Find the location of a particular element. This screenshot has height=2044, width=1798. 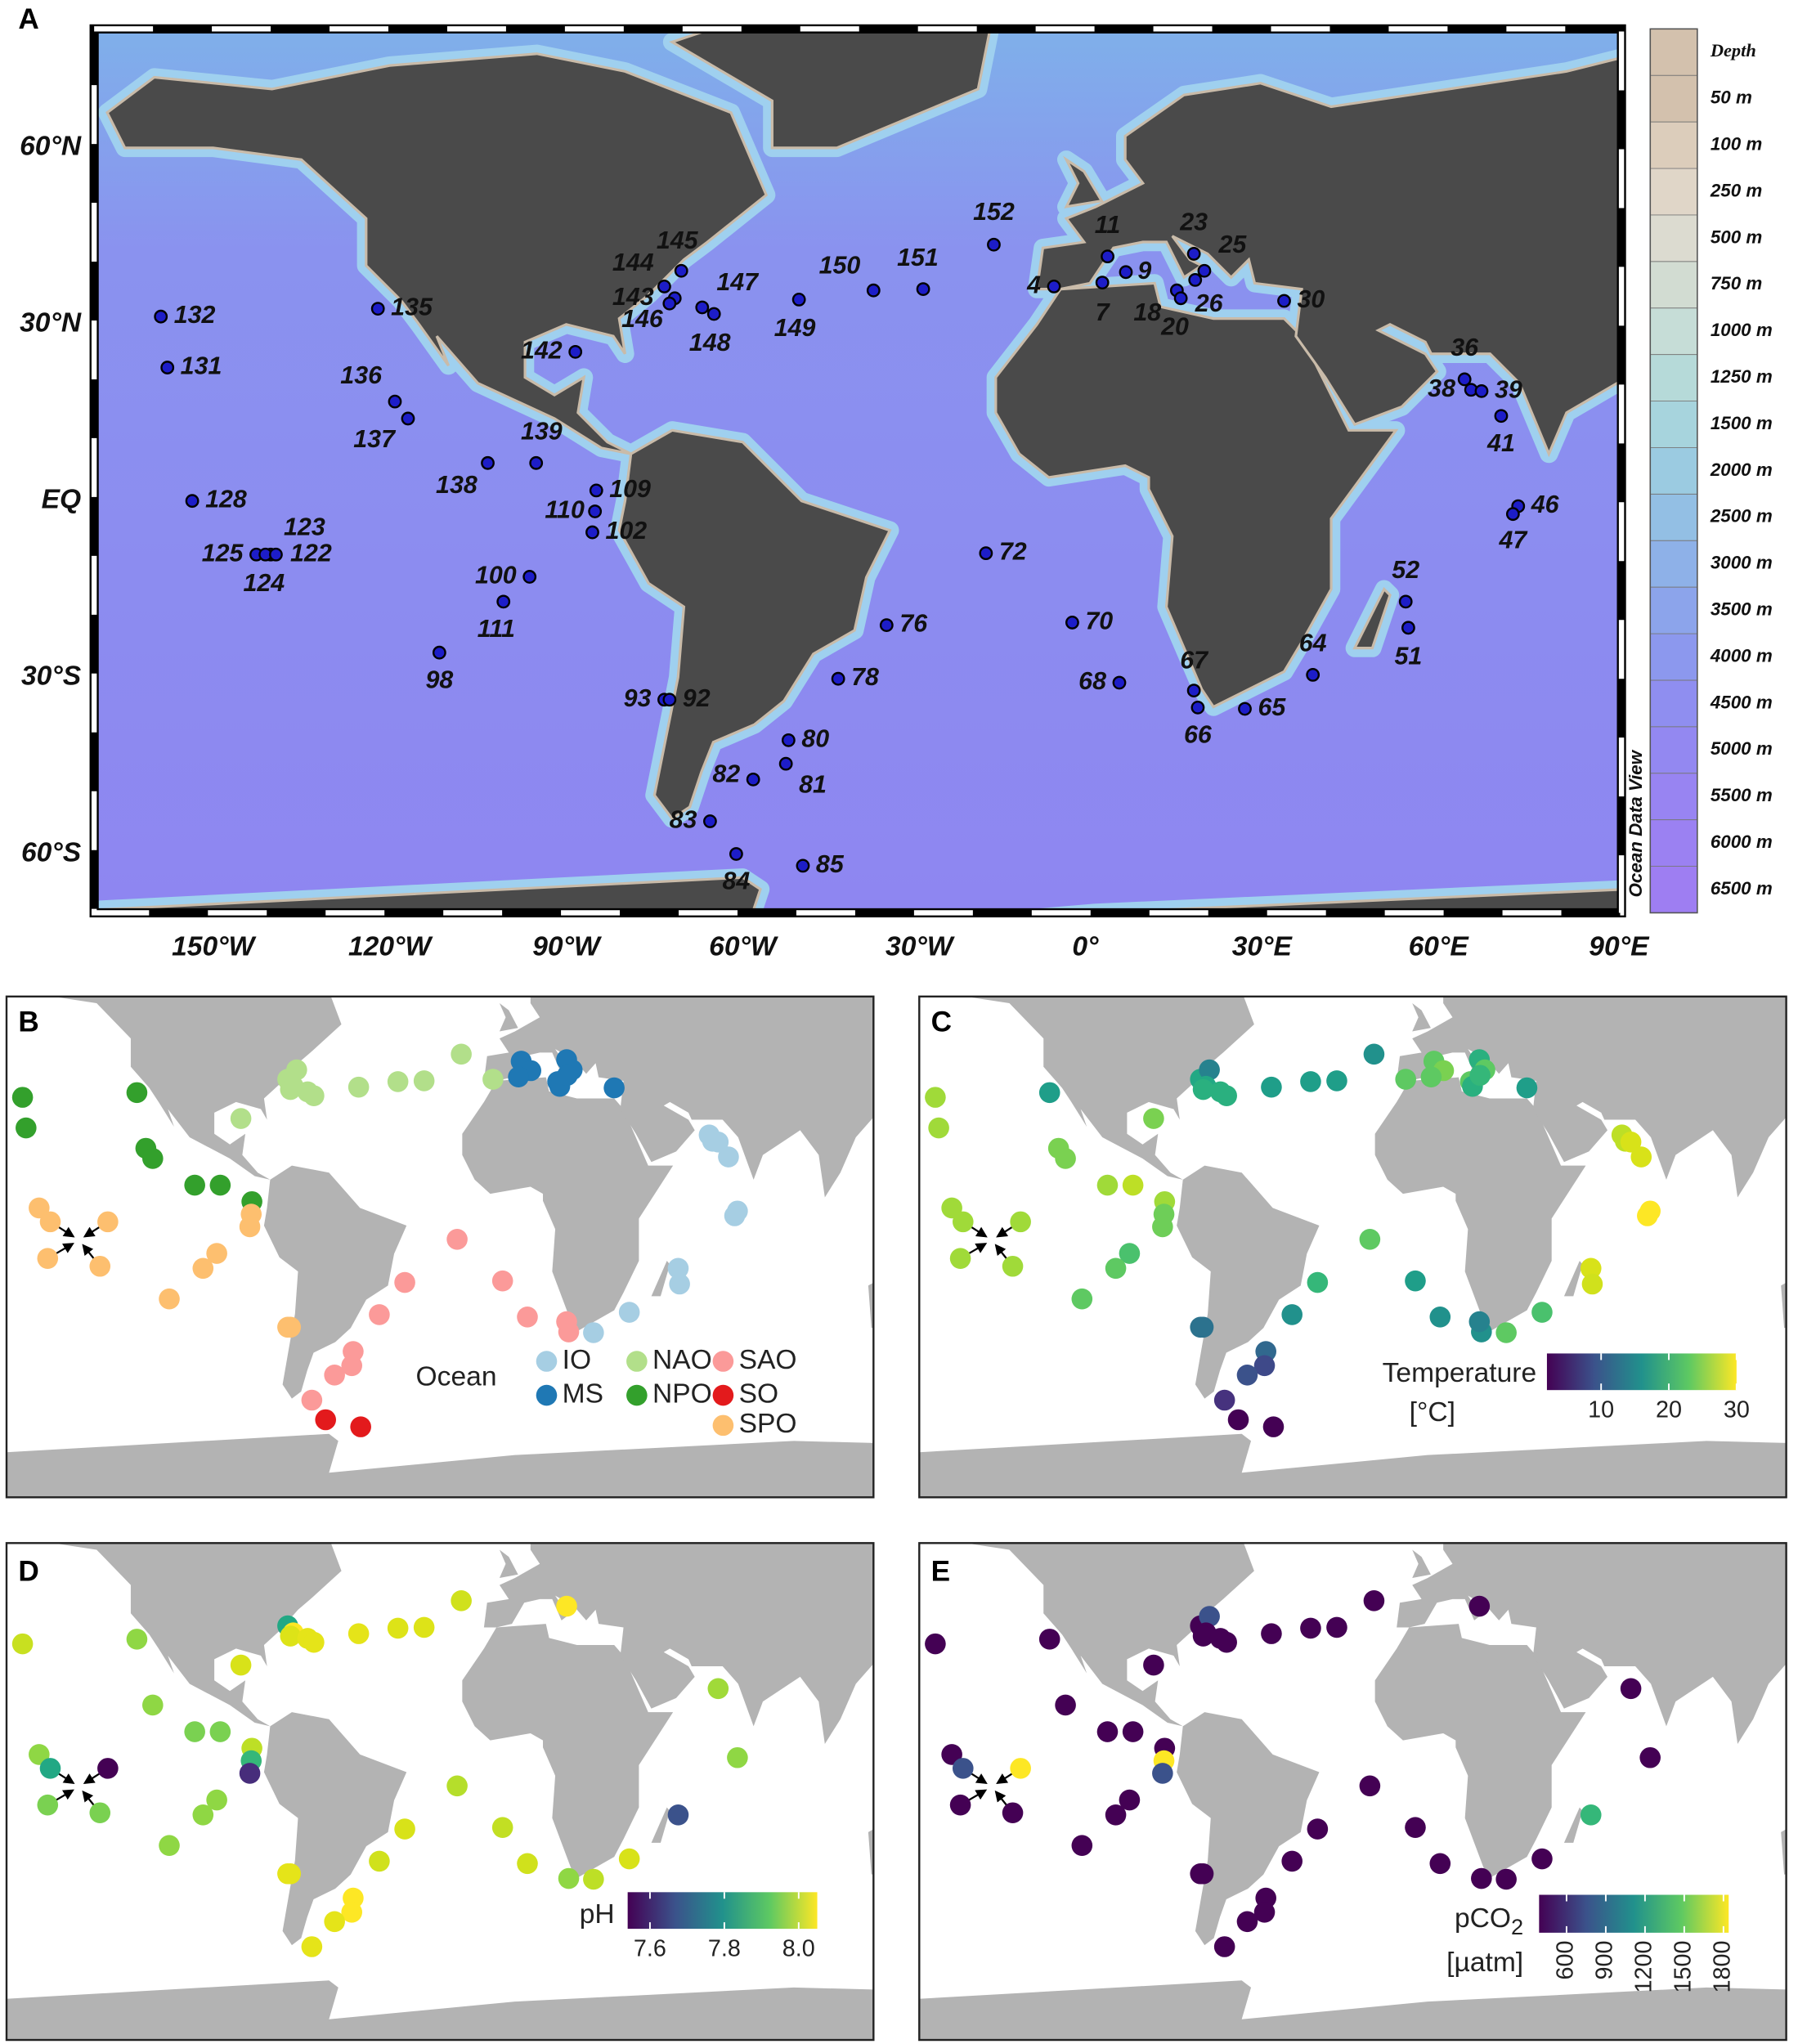

station-label: 128 is located at coordinates (226, 500).